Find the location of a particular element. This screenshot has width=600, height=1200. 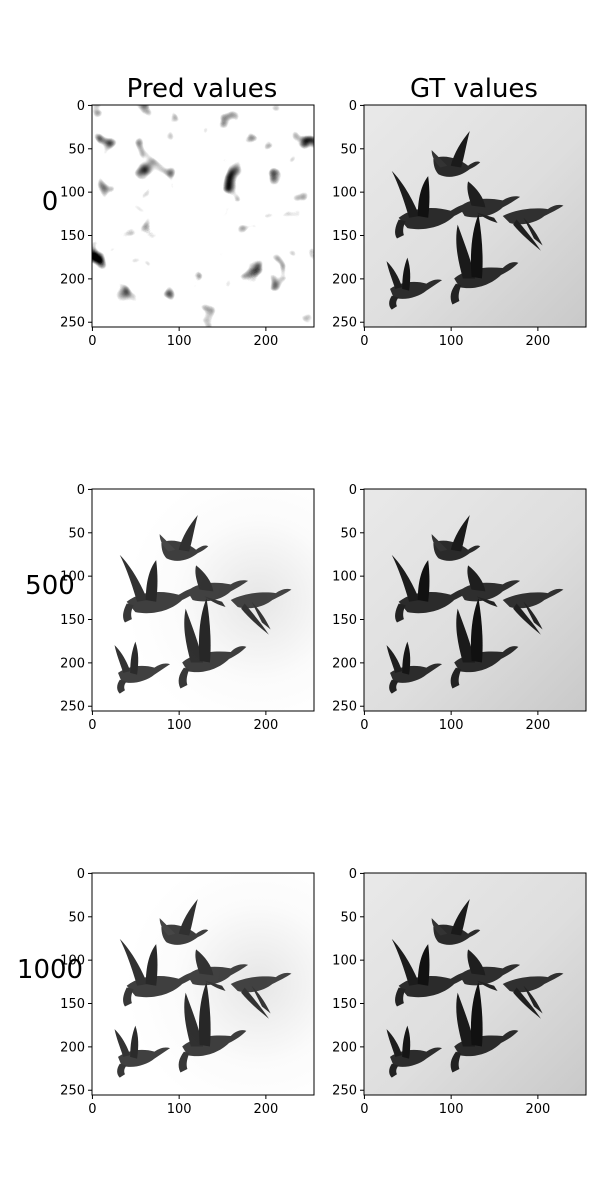

gt-iter-500-frame is located at coordinates (475, 600).